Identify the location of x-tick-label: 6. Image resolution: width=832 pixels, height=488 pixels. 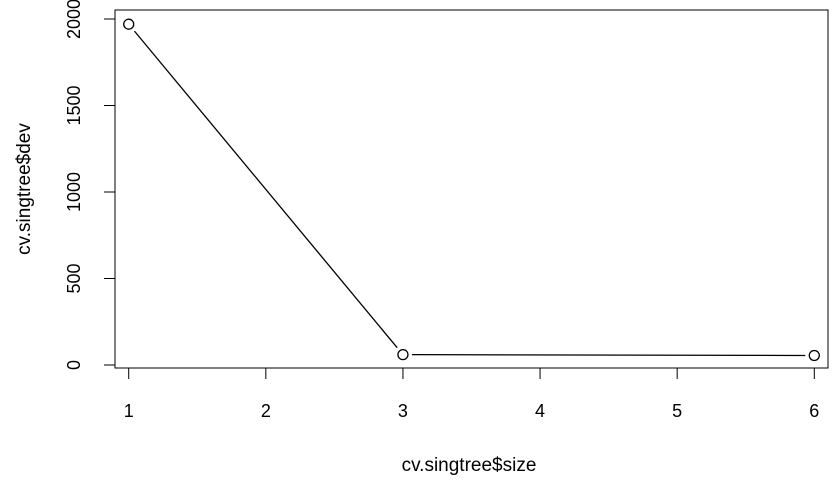
(814, 411).